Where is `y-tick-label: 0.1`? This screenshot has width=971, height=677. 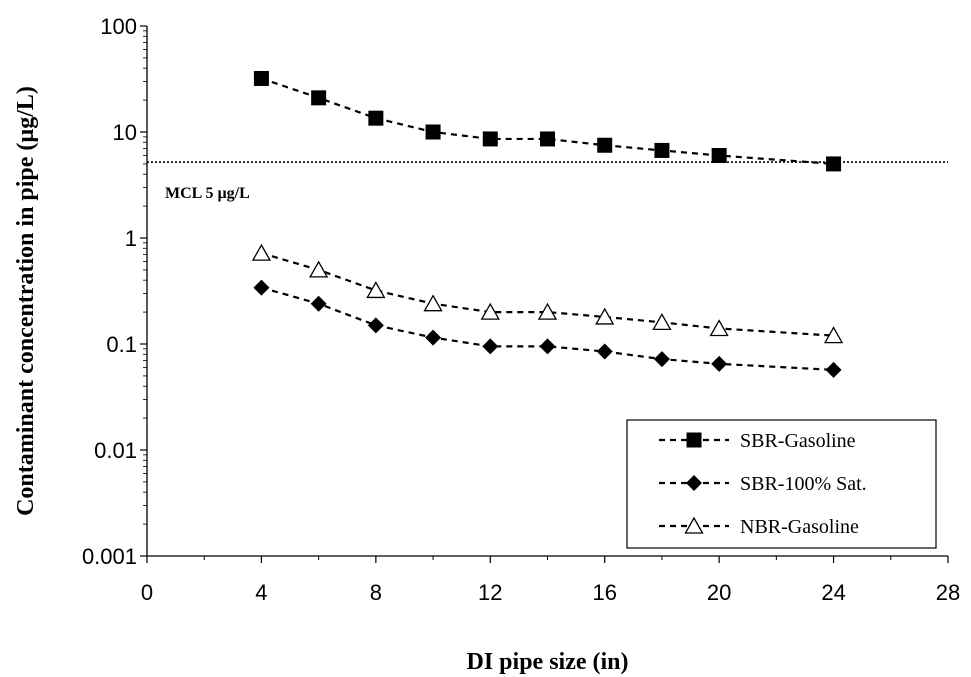 y-tick-label: 0.1 is located at coordinates (121, 344).